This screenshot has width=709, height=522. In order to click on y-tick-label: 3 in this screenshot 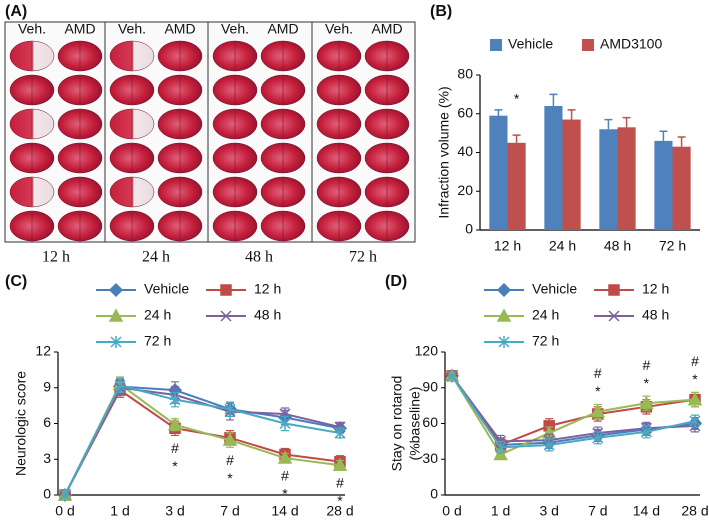, I will do `click(47, 458)`.